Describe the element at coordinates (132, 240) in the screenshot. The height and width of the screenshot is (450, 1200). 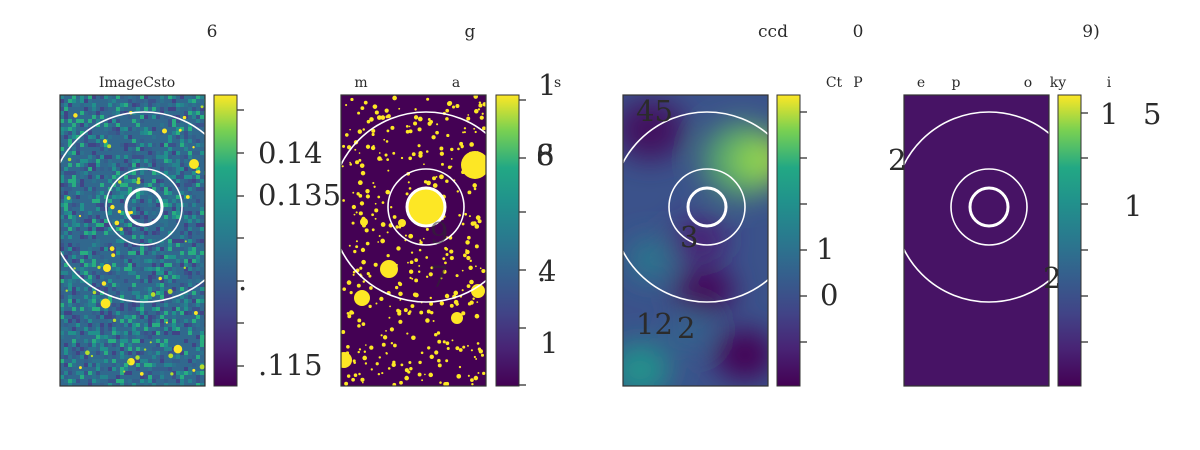
I see `panel-1-image` at that location.